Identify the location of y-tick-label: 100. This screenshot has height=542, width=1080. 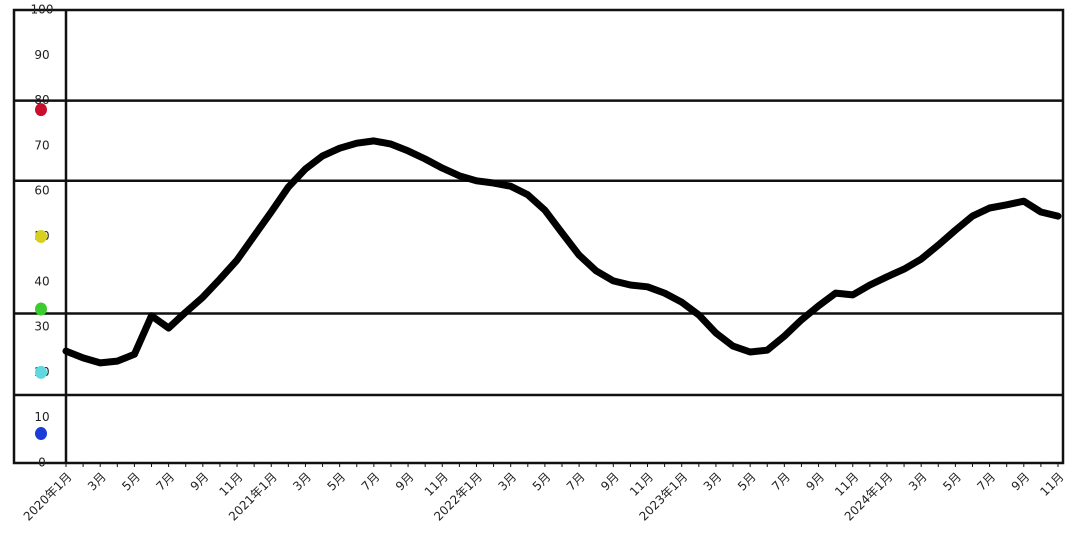
(42, 10).